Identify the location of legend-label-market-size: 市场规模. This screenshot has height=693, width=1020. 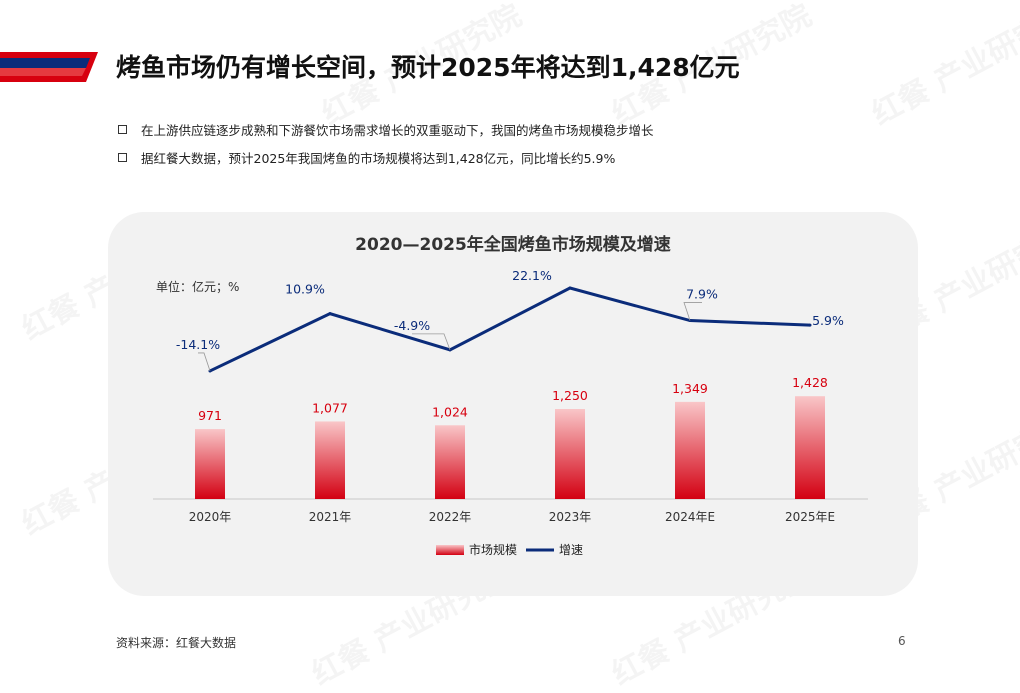
(493, 549).